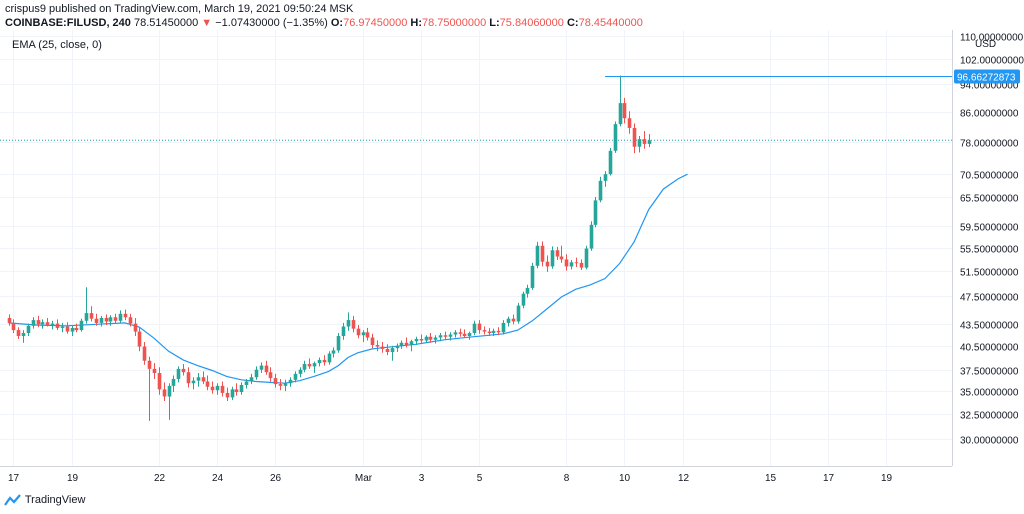  Describe the element at coordinates (989, 250) in the screenshot. I see `y-tick-label: 55.50000000` at that location.